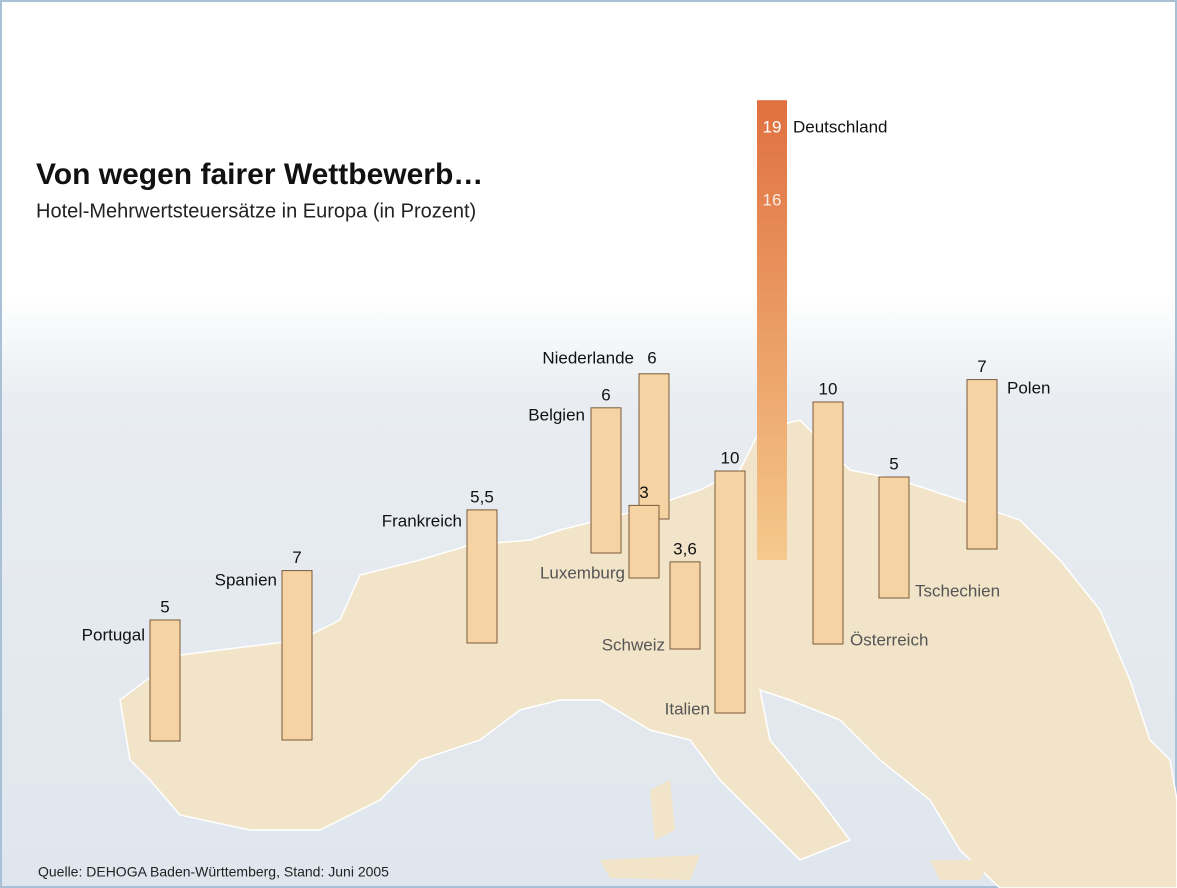 The width and height of the screenshot is (1177, 888). Describe the element at coordinates (840, 126) in the screenshot. I see `category-label: Deutschland` at that location.